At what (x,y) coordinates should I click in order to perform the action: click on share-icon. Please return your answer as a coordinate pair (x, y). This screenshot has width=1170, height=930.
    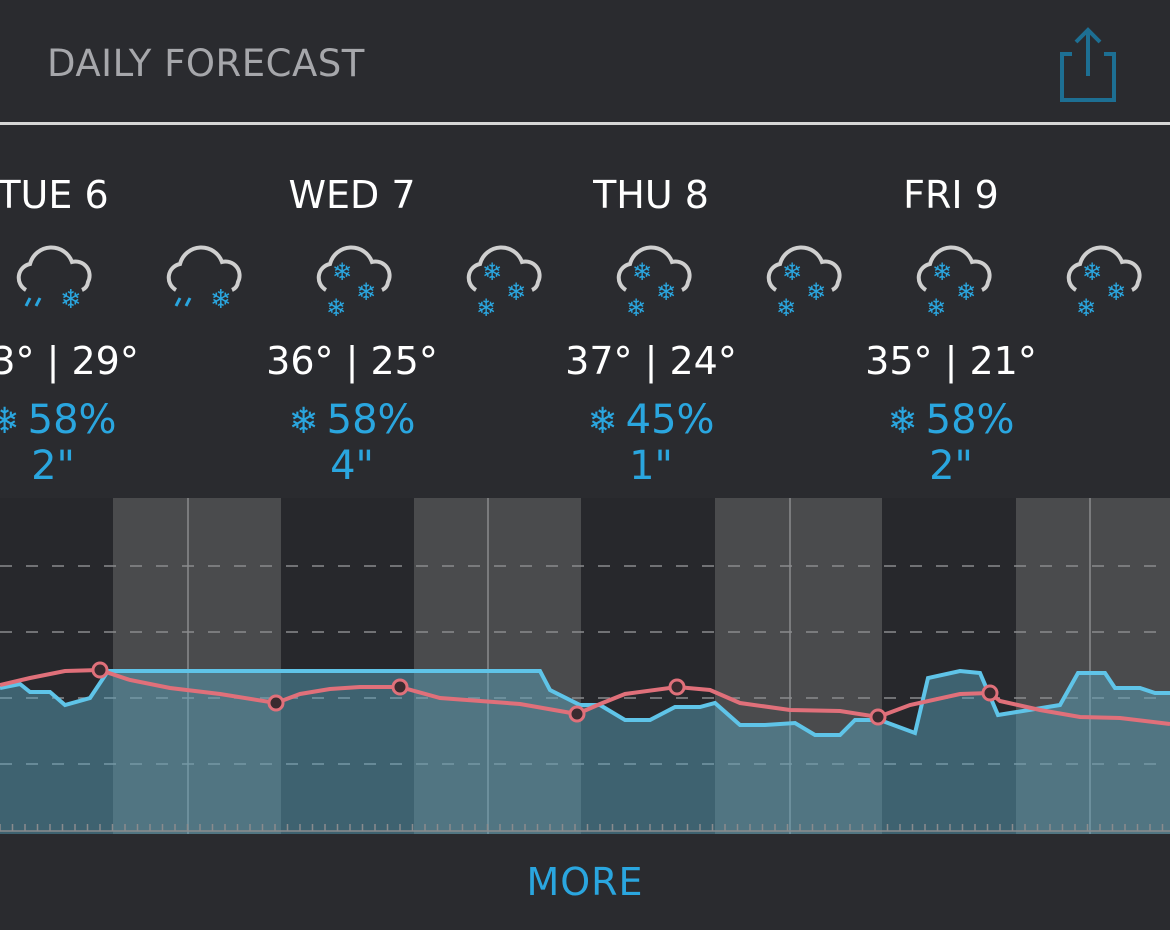
    Looking at the image, I should click on (1088, 66).